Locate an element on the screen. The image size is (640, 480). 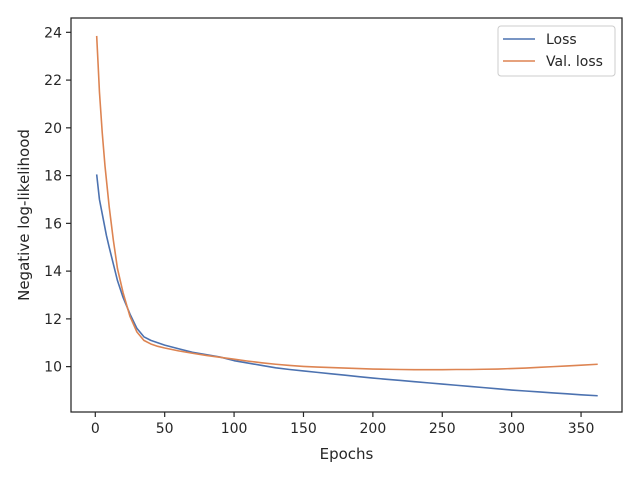
x-axis: 0 50 100 150 200 250 300 350 is located at coordinates (343, 424).